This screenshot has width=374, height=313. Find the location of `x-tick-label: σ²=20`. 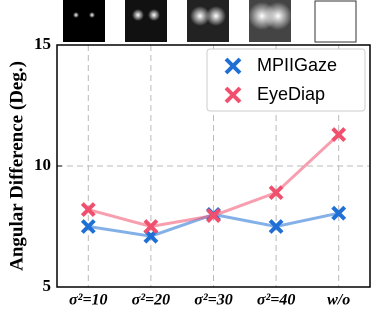

x-tick-label: σ²=20 is located at coordinates (151, 300).